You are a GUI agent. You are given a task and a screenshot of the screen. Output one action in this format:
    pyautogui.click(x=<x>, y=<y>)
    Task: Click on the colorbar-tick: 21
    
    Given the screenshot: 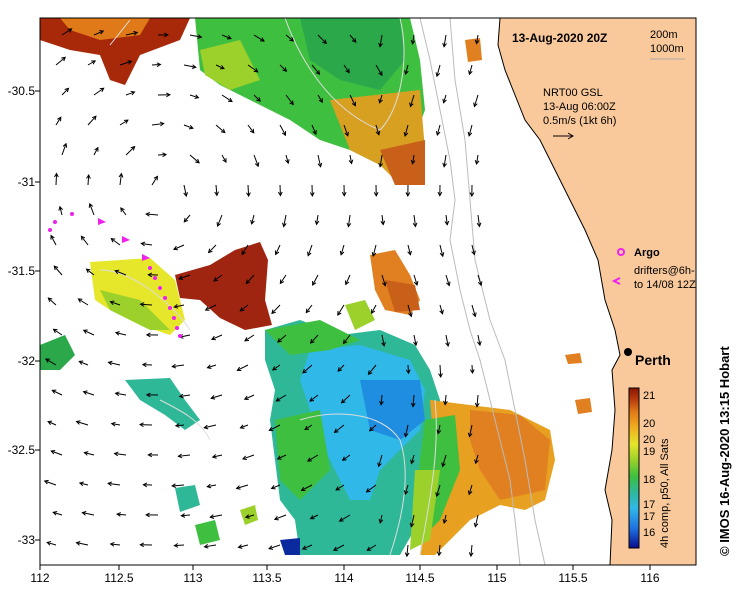 What is the action you would take?
    pyautogui.click(x=649, y=396)
    